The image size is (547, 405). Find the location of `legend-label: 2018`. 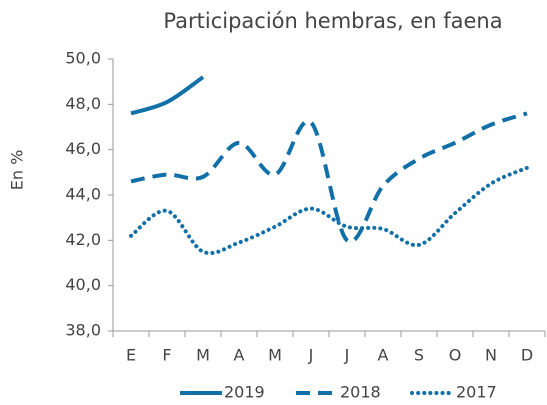

legend-label: 2018 is located at coordinates (360, 392).